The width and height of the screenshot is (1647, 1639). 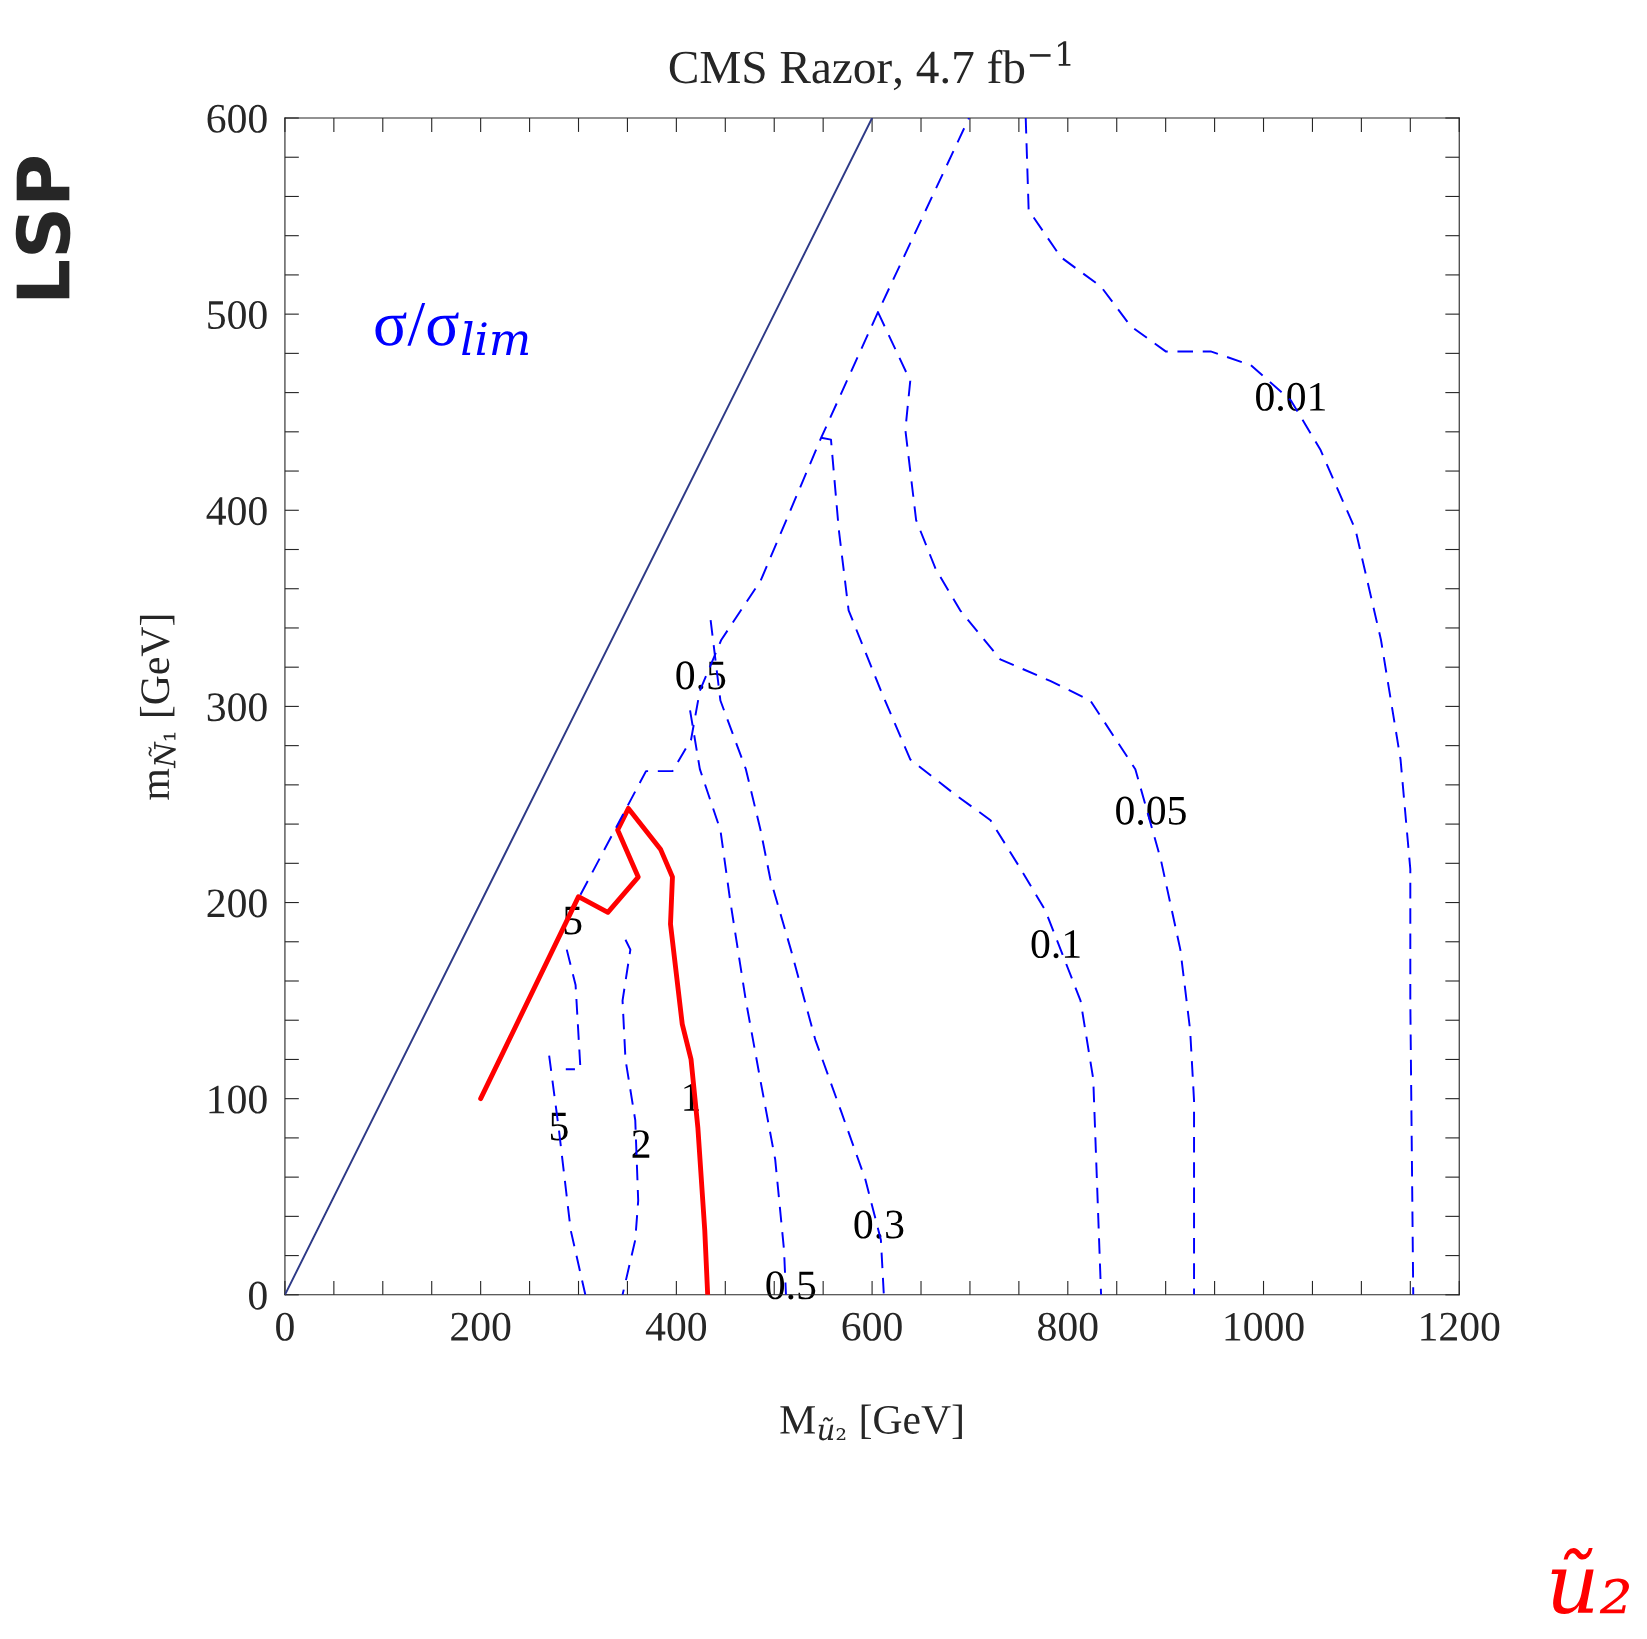 I want to click on x-tick-label: 600, so click(x=872, y=1326).